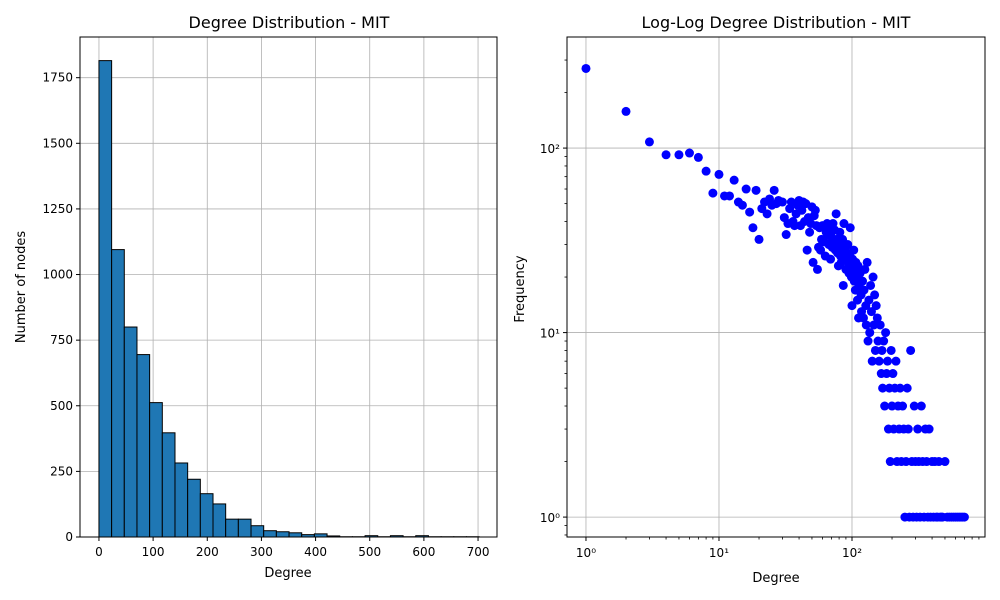 This screenshot has height=600, width=1000. Describe the element at coordinates (550, 334) in the screenshot. I see `loglog-y-tick-label: 10¹` at that location.